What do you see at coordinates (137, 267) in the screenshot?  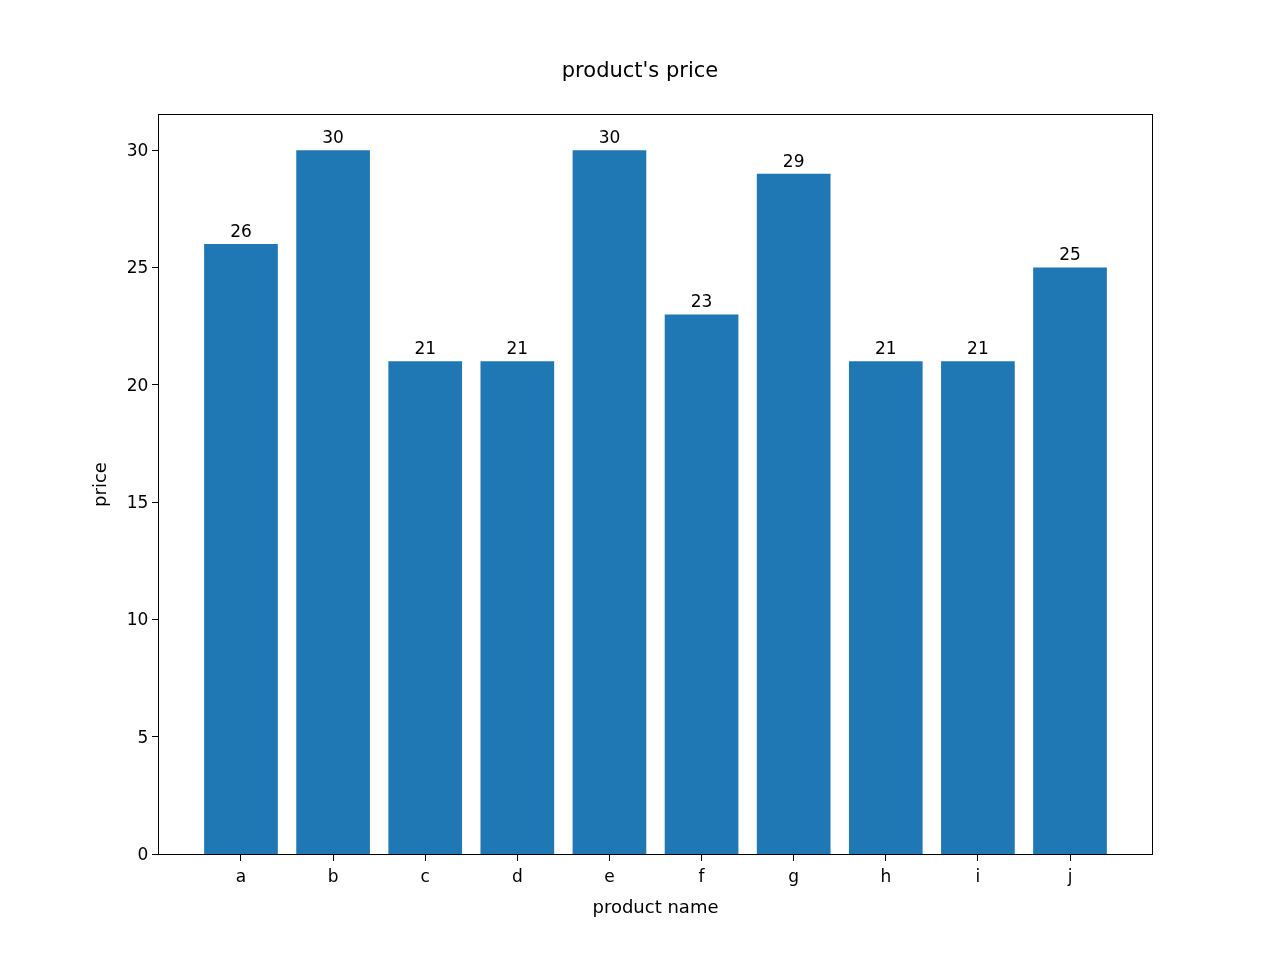 I see `y-tick-label: 25` at bounding box center [137, 267].